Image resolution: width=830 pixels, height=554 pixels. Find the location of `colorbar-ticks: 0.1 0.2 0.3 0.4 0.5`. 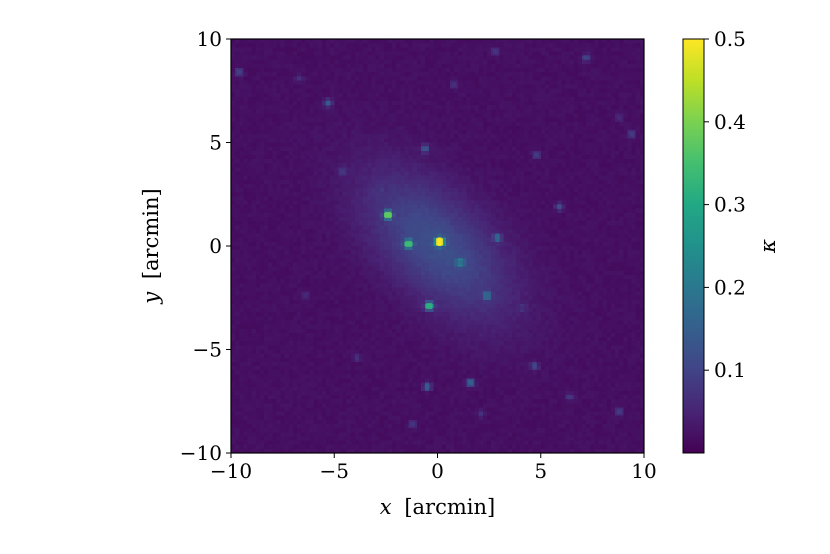

colorbar-ticks: 0.1 0.2 0.3 0.4 0.5 is located at coordinates (725, 204).